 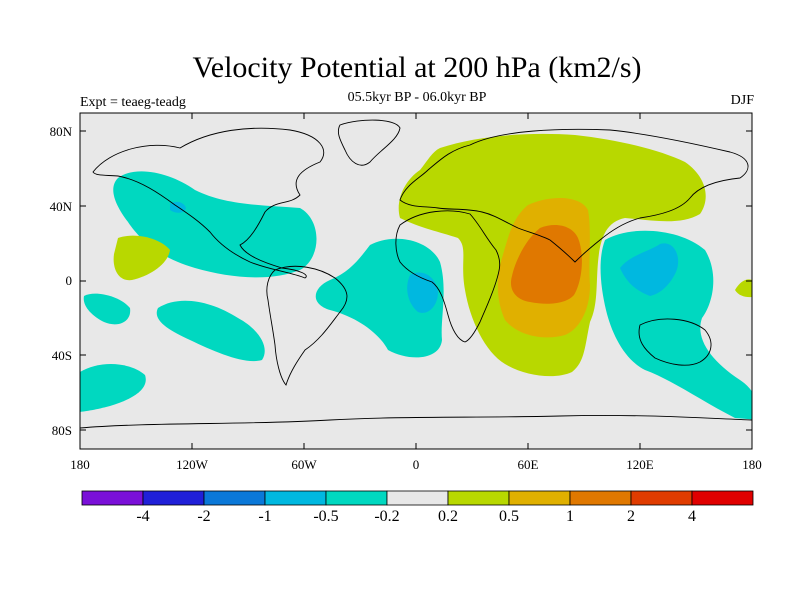 I want to click on contour-neg-atlantic, so click(x=379, y=298).